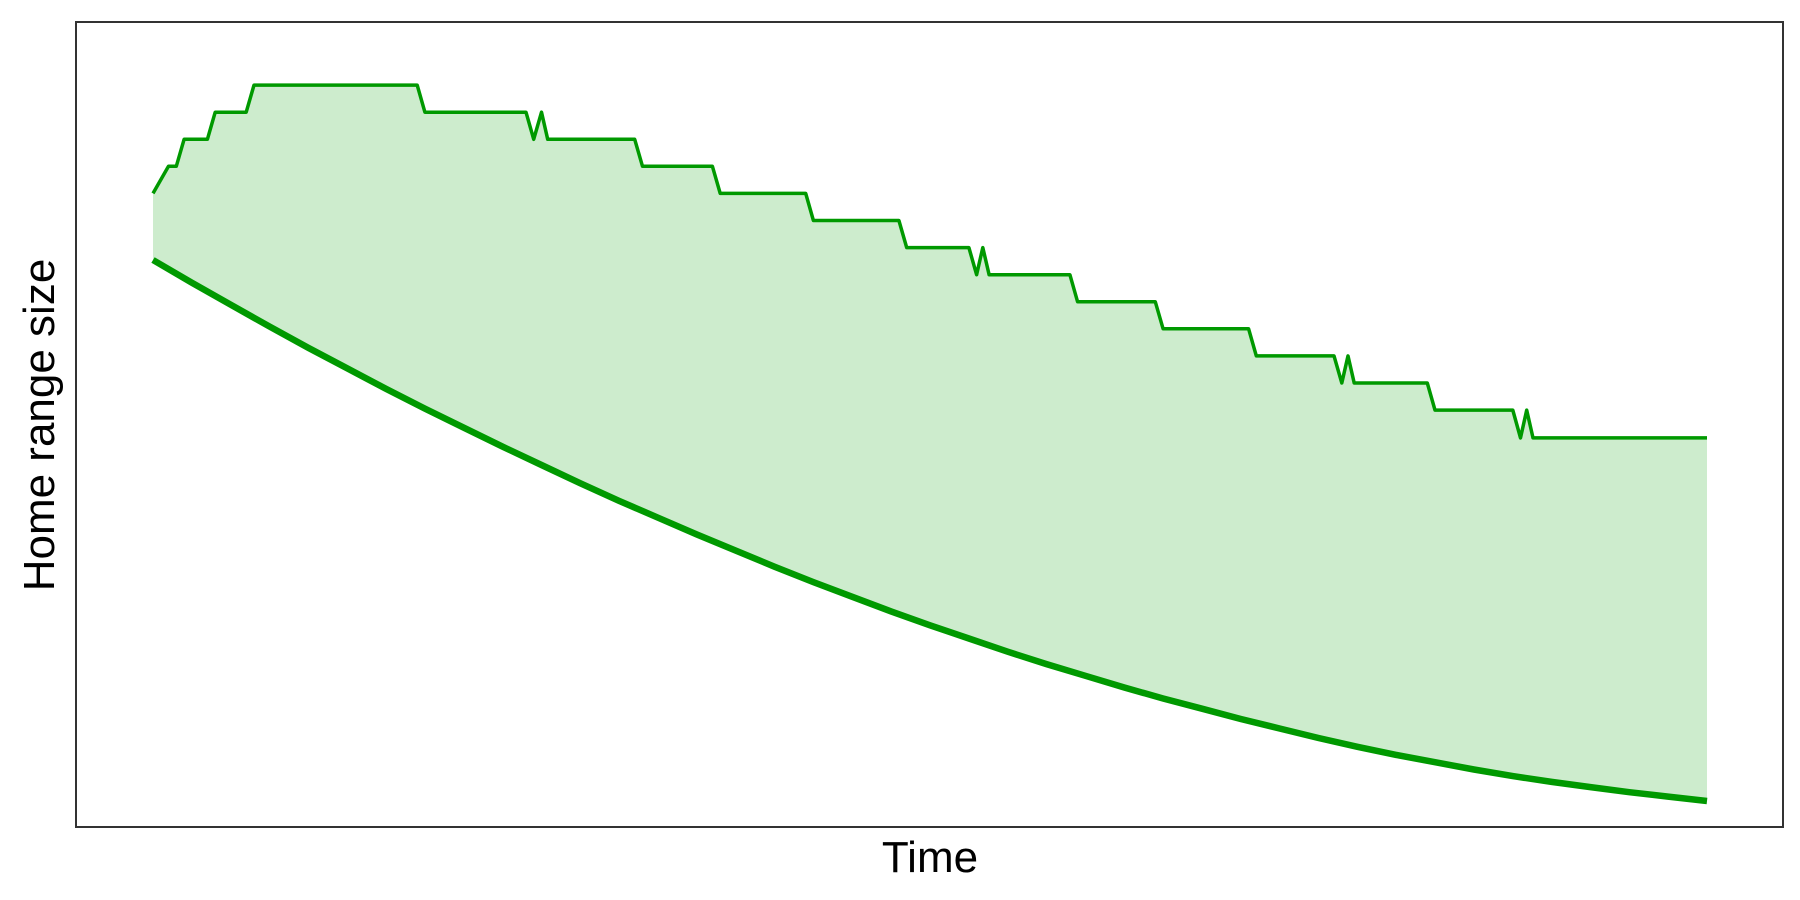 Image resolution: width=1800 pixels, height=900 pixels. I want to click on x-axis-title: Time, so click(930, 857).